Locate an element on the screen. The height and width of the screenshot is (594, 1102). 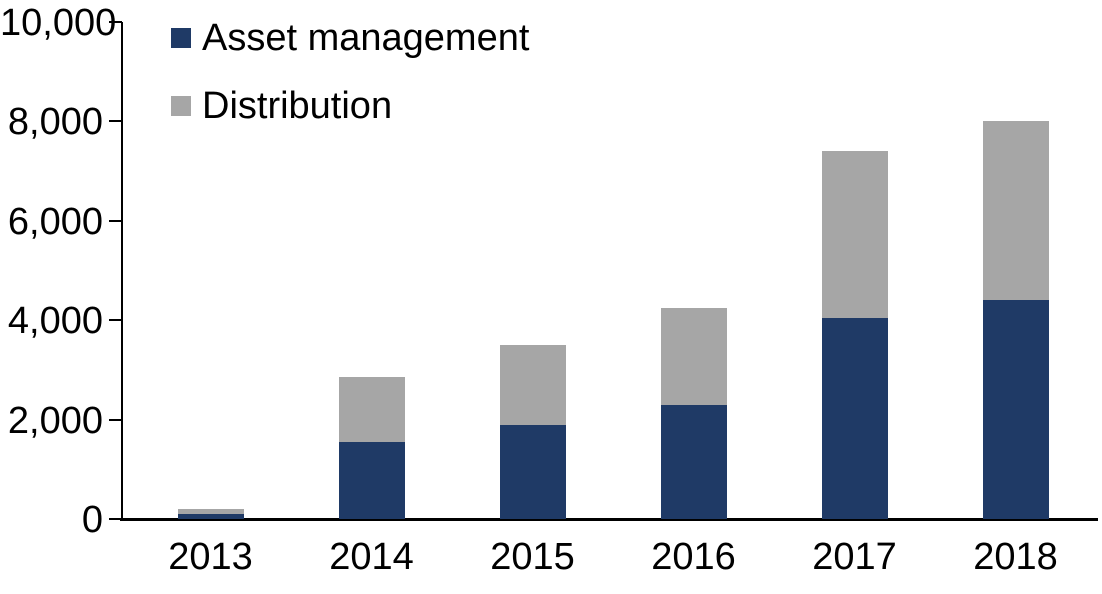
y-tick-label: 10,000 is located at coordinates (58, 23).